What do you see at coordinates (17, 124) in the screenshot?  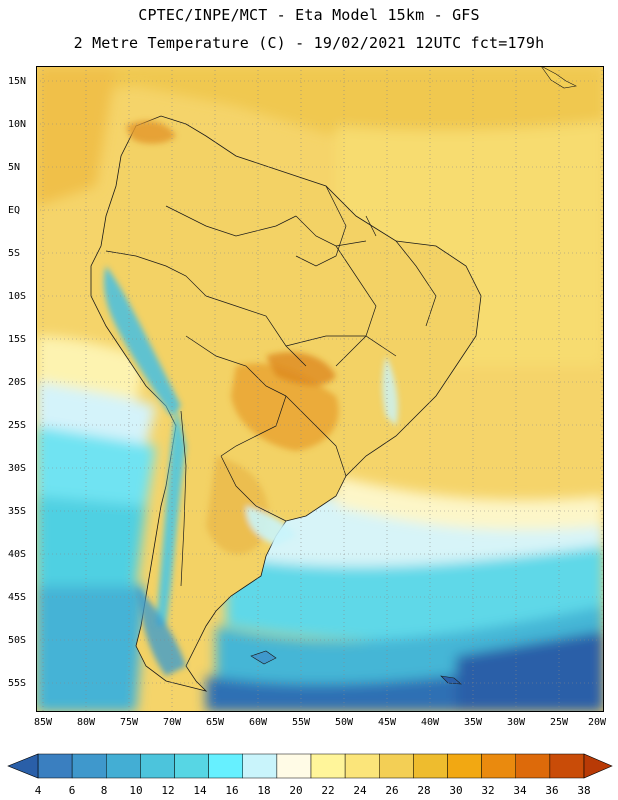 I see `lat-label: 10N` at bounding box center [17, 124].